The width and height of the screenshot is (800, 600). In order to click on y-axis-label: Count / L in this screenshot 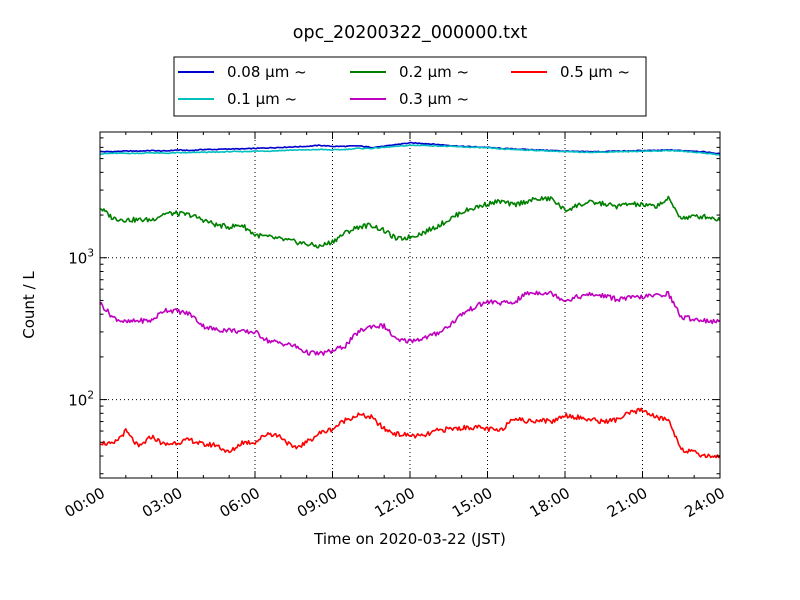, I will do `click(29, 305)`.